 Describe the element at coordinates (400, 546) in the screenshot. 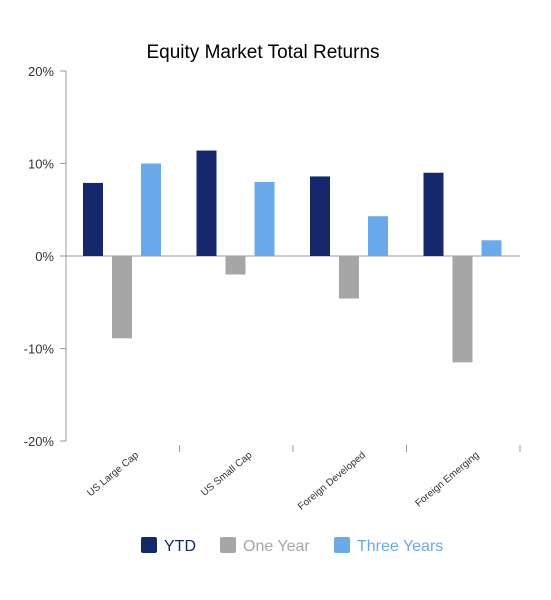

I see `legend-label: Three Years` at that location.